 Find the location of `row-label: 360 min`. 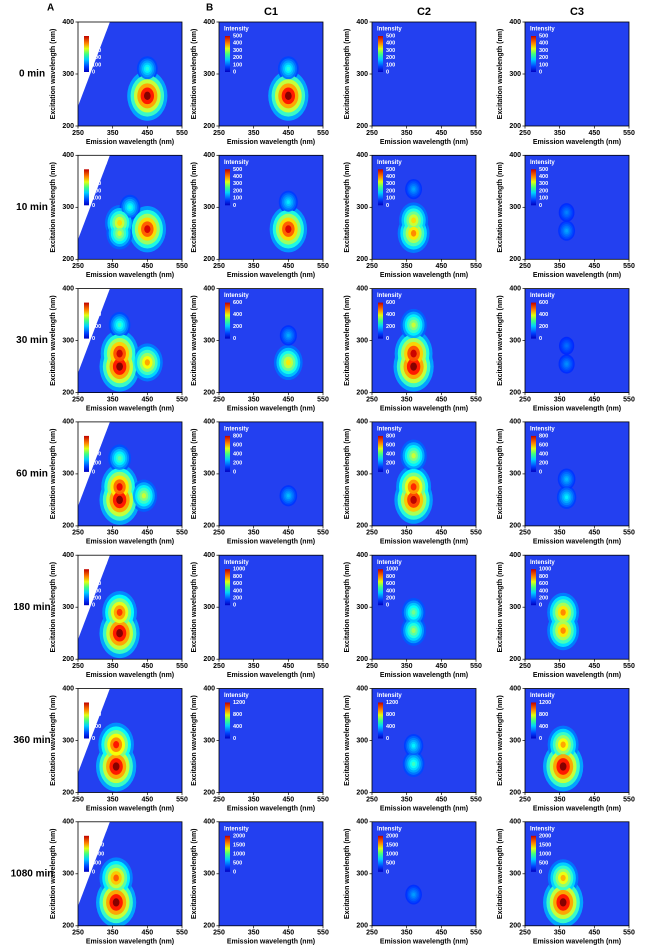

row-label: 360 min is located at coordinates (31, 740).